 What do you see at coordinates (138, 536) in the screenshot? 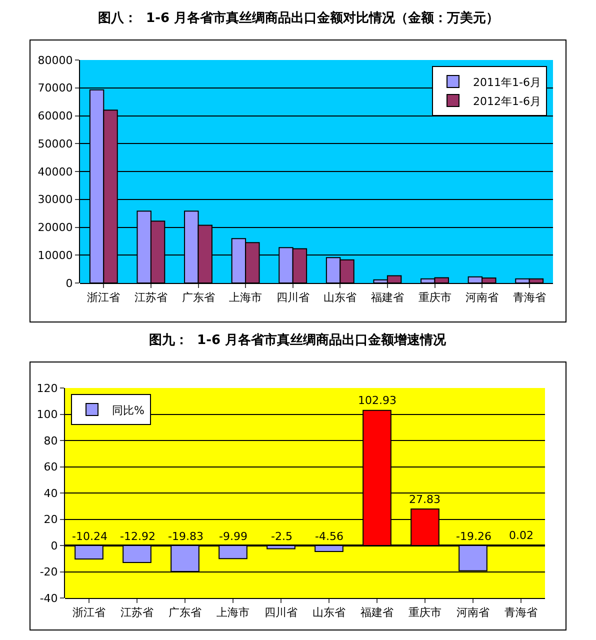
I see `data-label: -12.92` at bounding box center [138, 536].